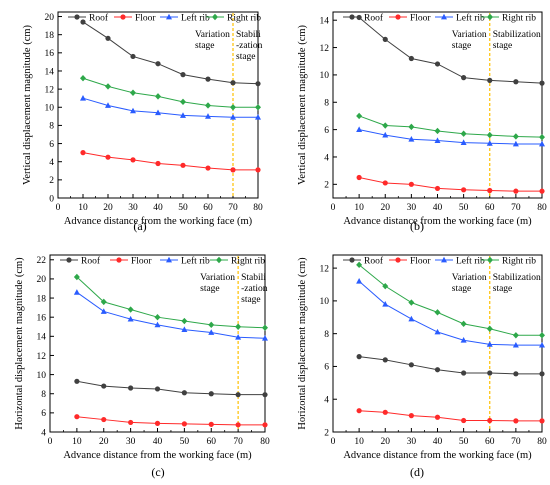  Describe the element at coordinates (265, 442) in the screenshot. I see `panel-c-x-tick-label: 80` at that location.